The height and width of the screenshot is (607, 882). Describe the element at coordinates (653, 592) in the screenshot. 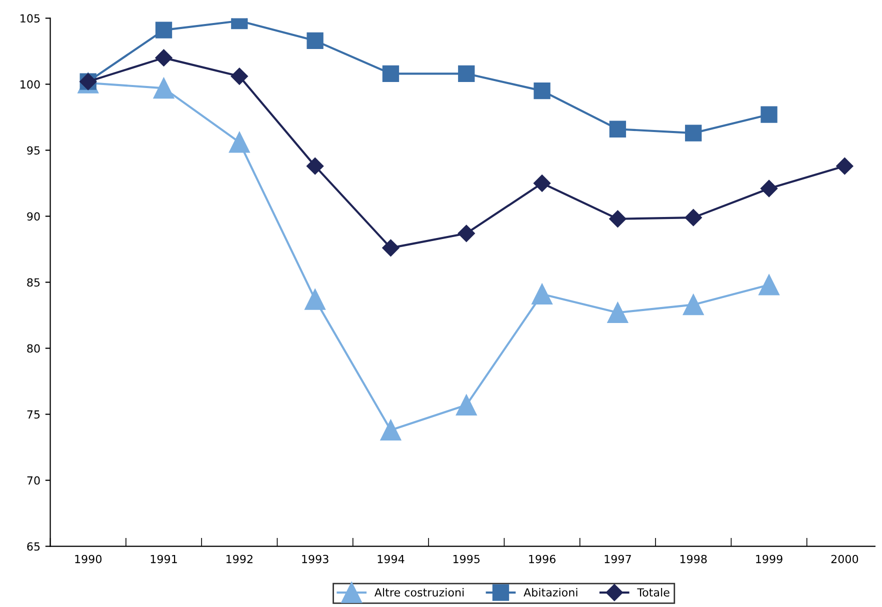

I see `legend-label: Totale` at that location.